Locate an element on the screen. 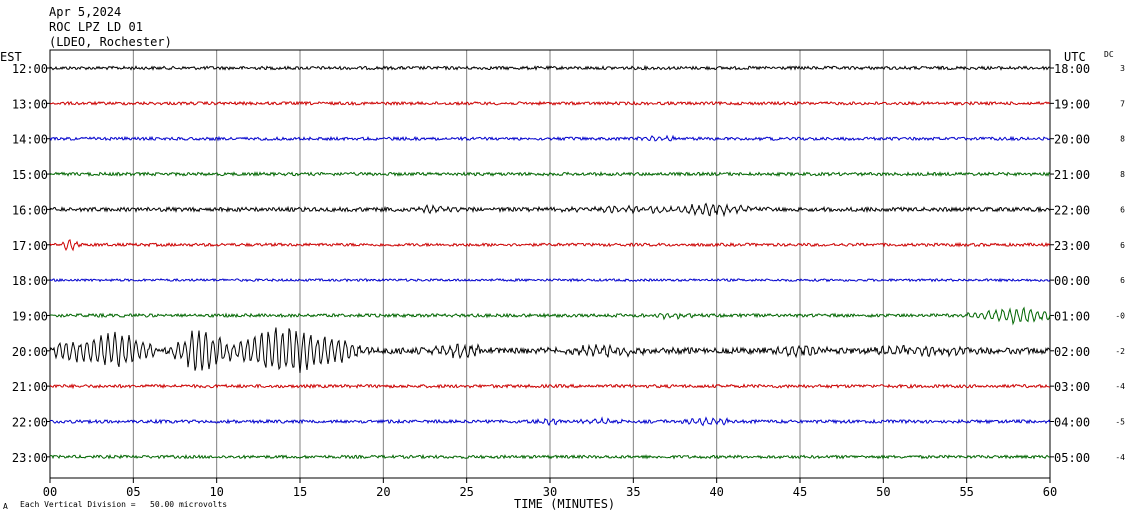 This screenshot has width=1130, height=519. x-tick-label: 20 is located at coordinates (383, 492).